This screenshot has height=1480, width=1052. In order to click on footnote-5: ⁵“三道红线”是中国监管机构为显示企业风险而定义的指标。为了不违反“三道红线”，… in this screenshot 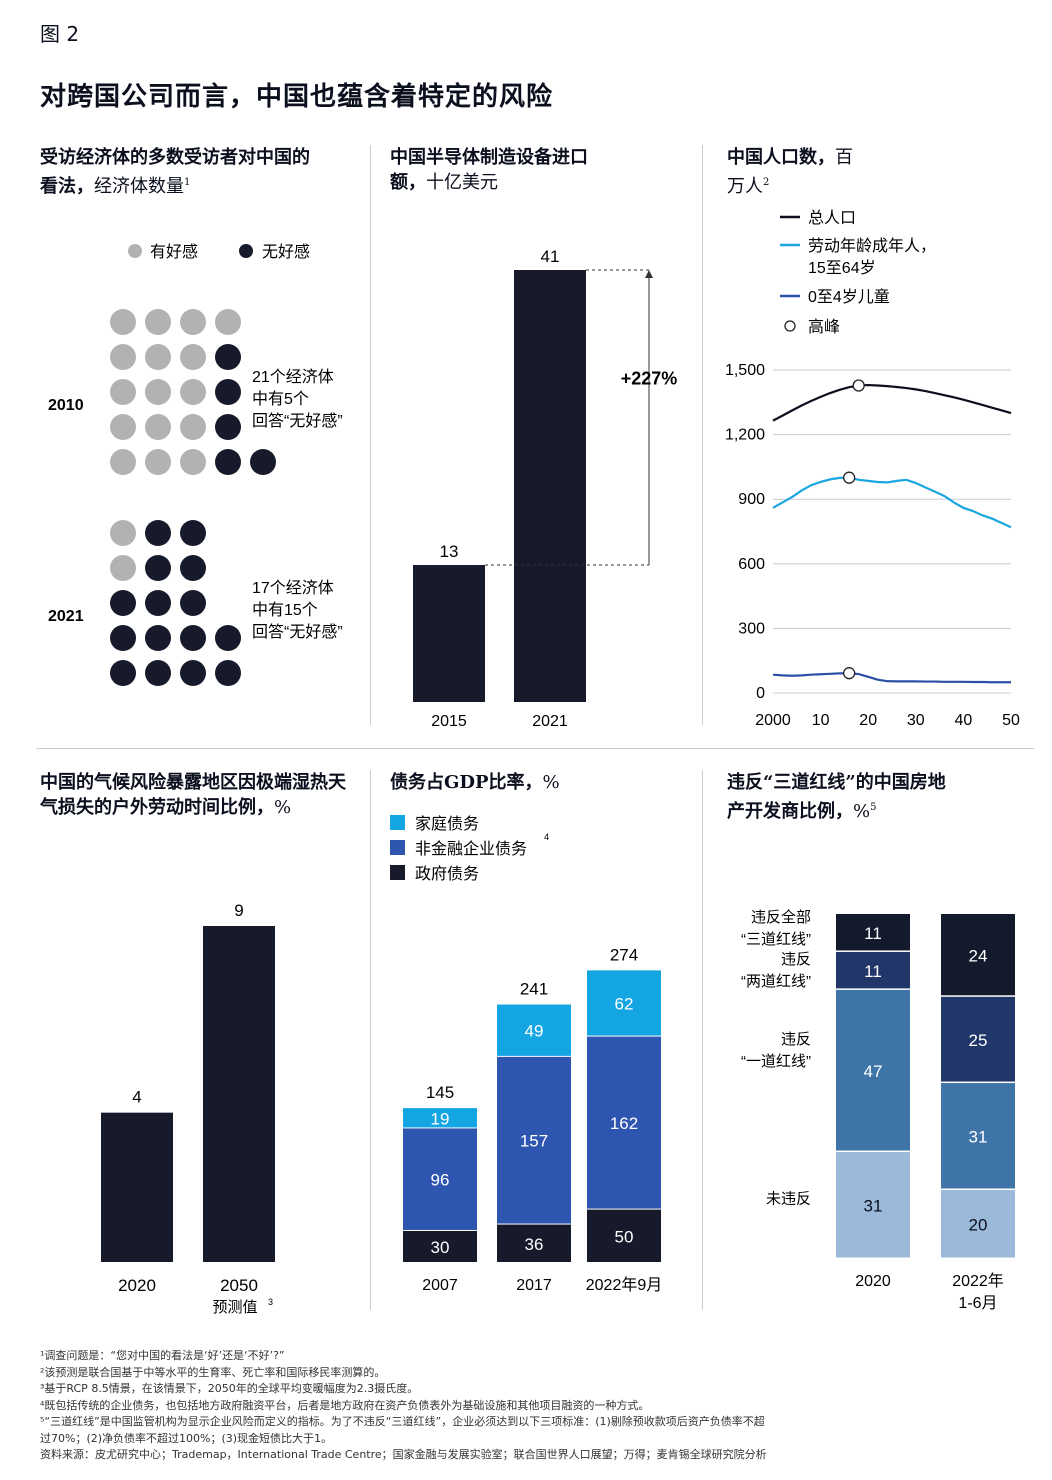, I will do `click(402, 1421)`.